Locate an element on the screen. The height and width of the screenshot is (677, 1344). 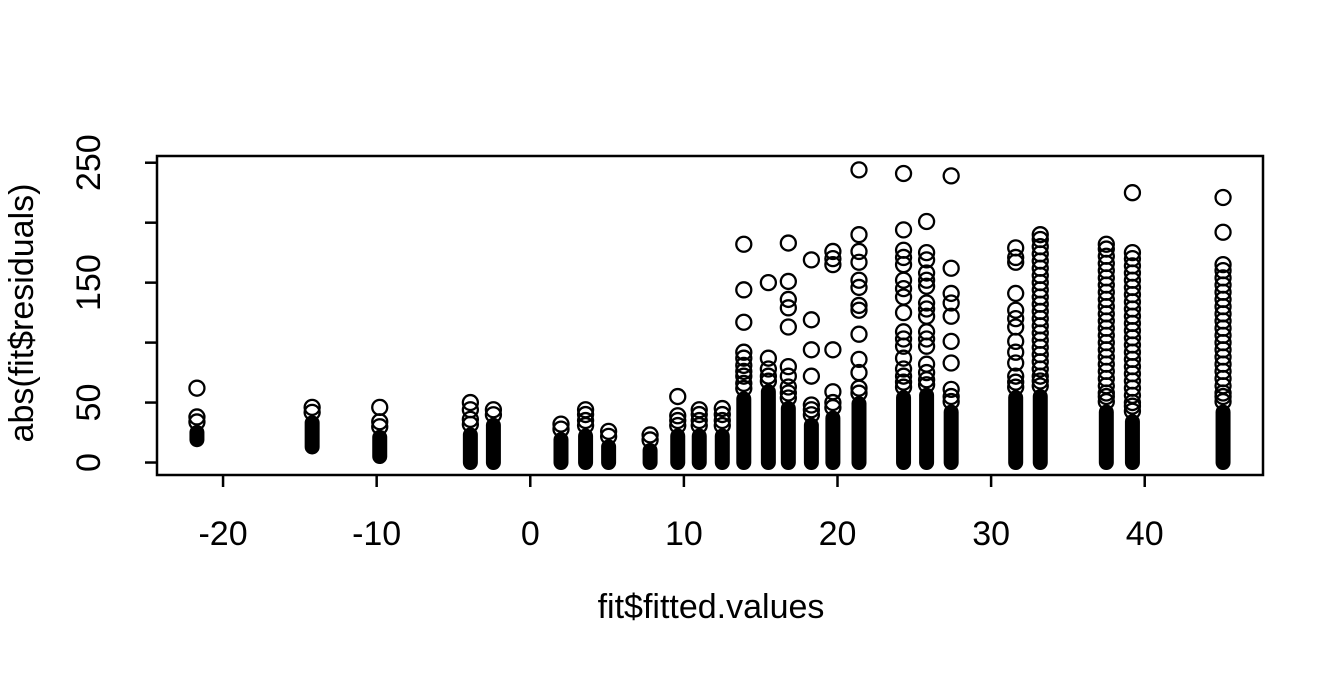
y-axis-ticks: 0 50 150 250 is located at coordinates (113, 303).